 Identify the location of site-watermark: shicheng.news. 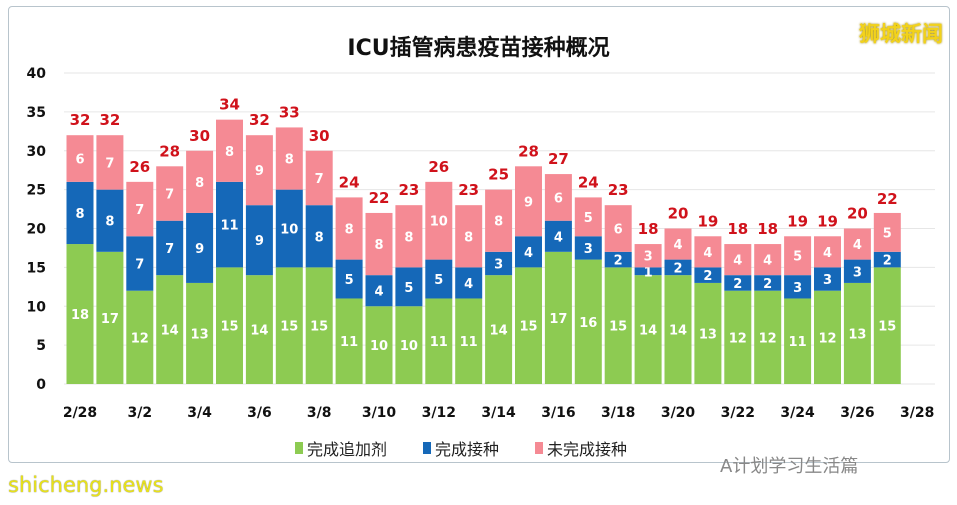
(86, 485).